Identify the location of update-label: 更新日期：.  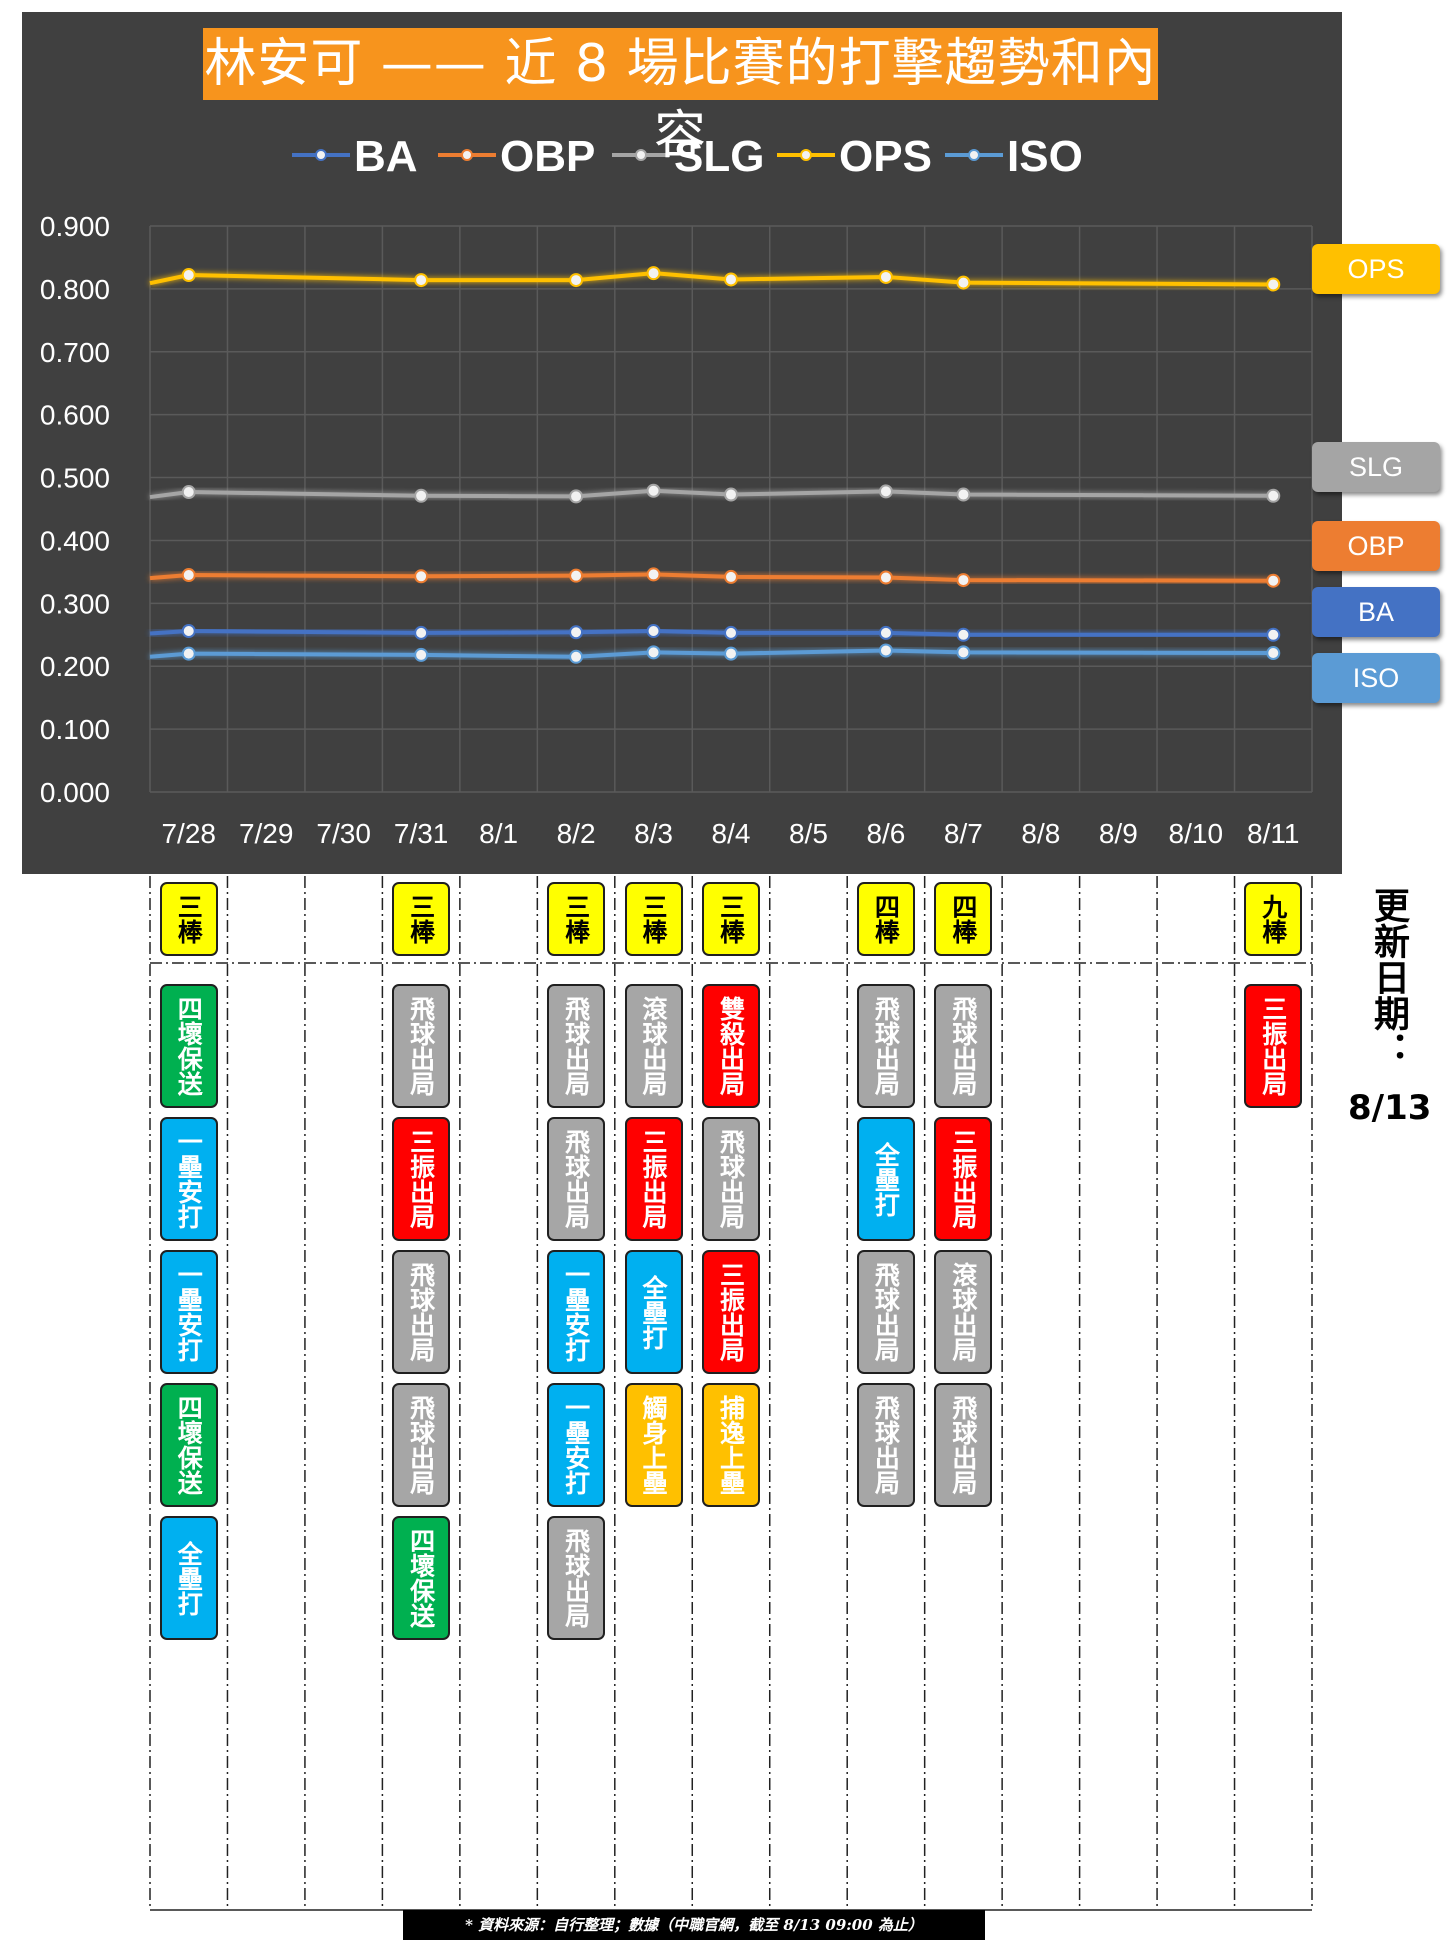
(1388, 977).